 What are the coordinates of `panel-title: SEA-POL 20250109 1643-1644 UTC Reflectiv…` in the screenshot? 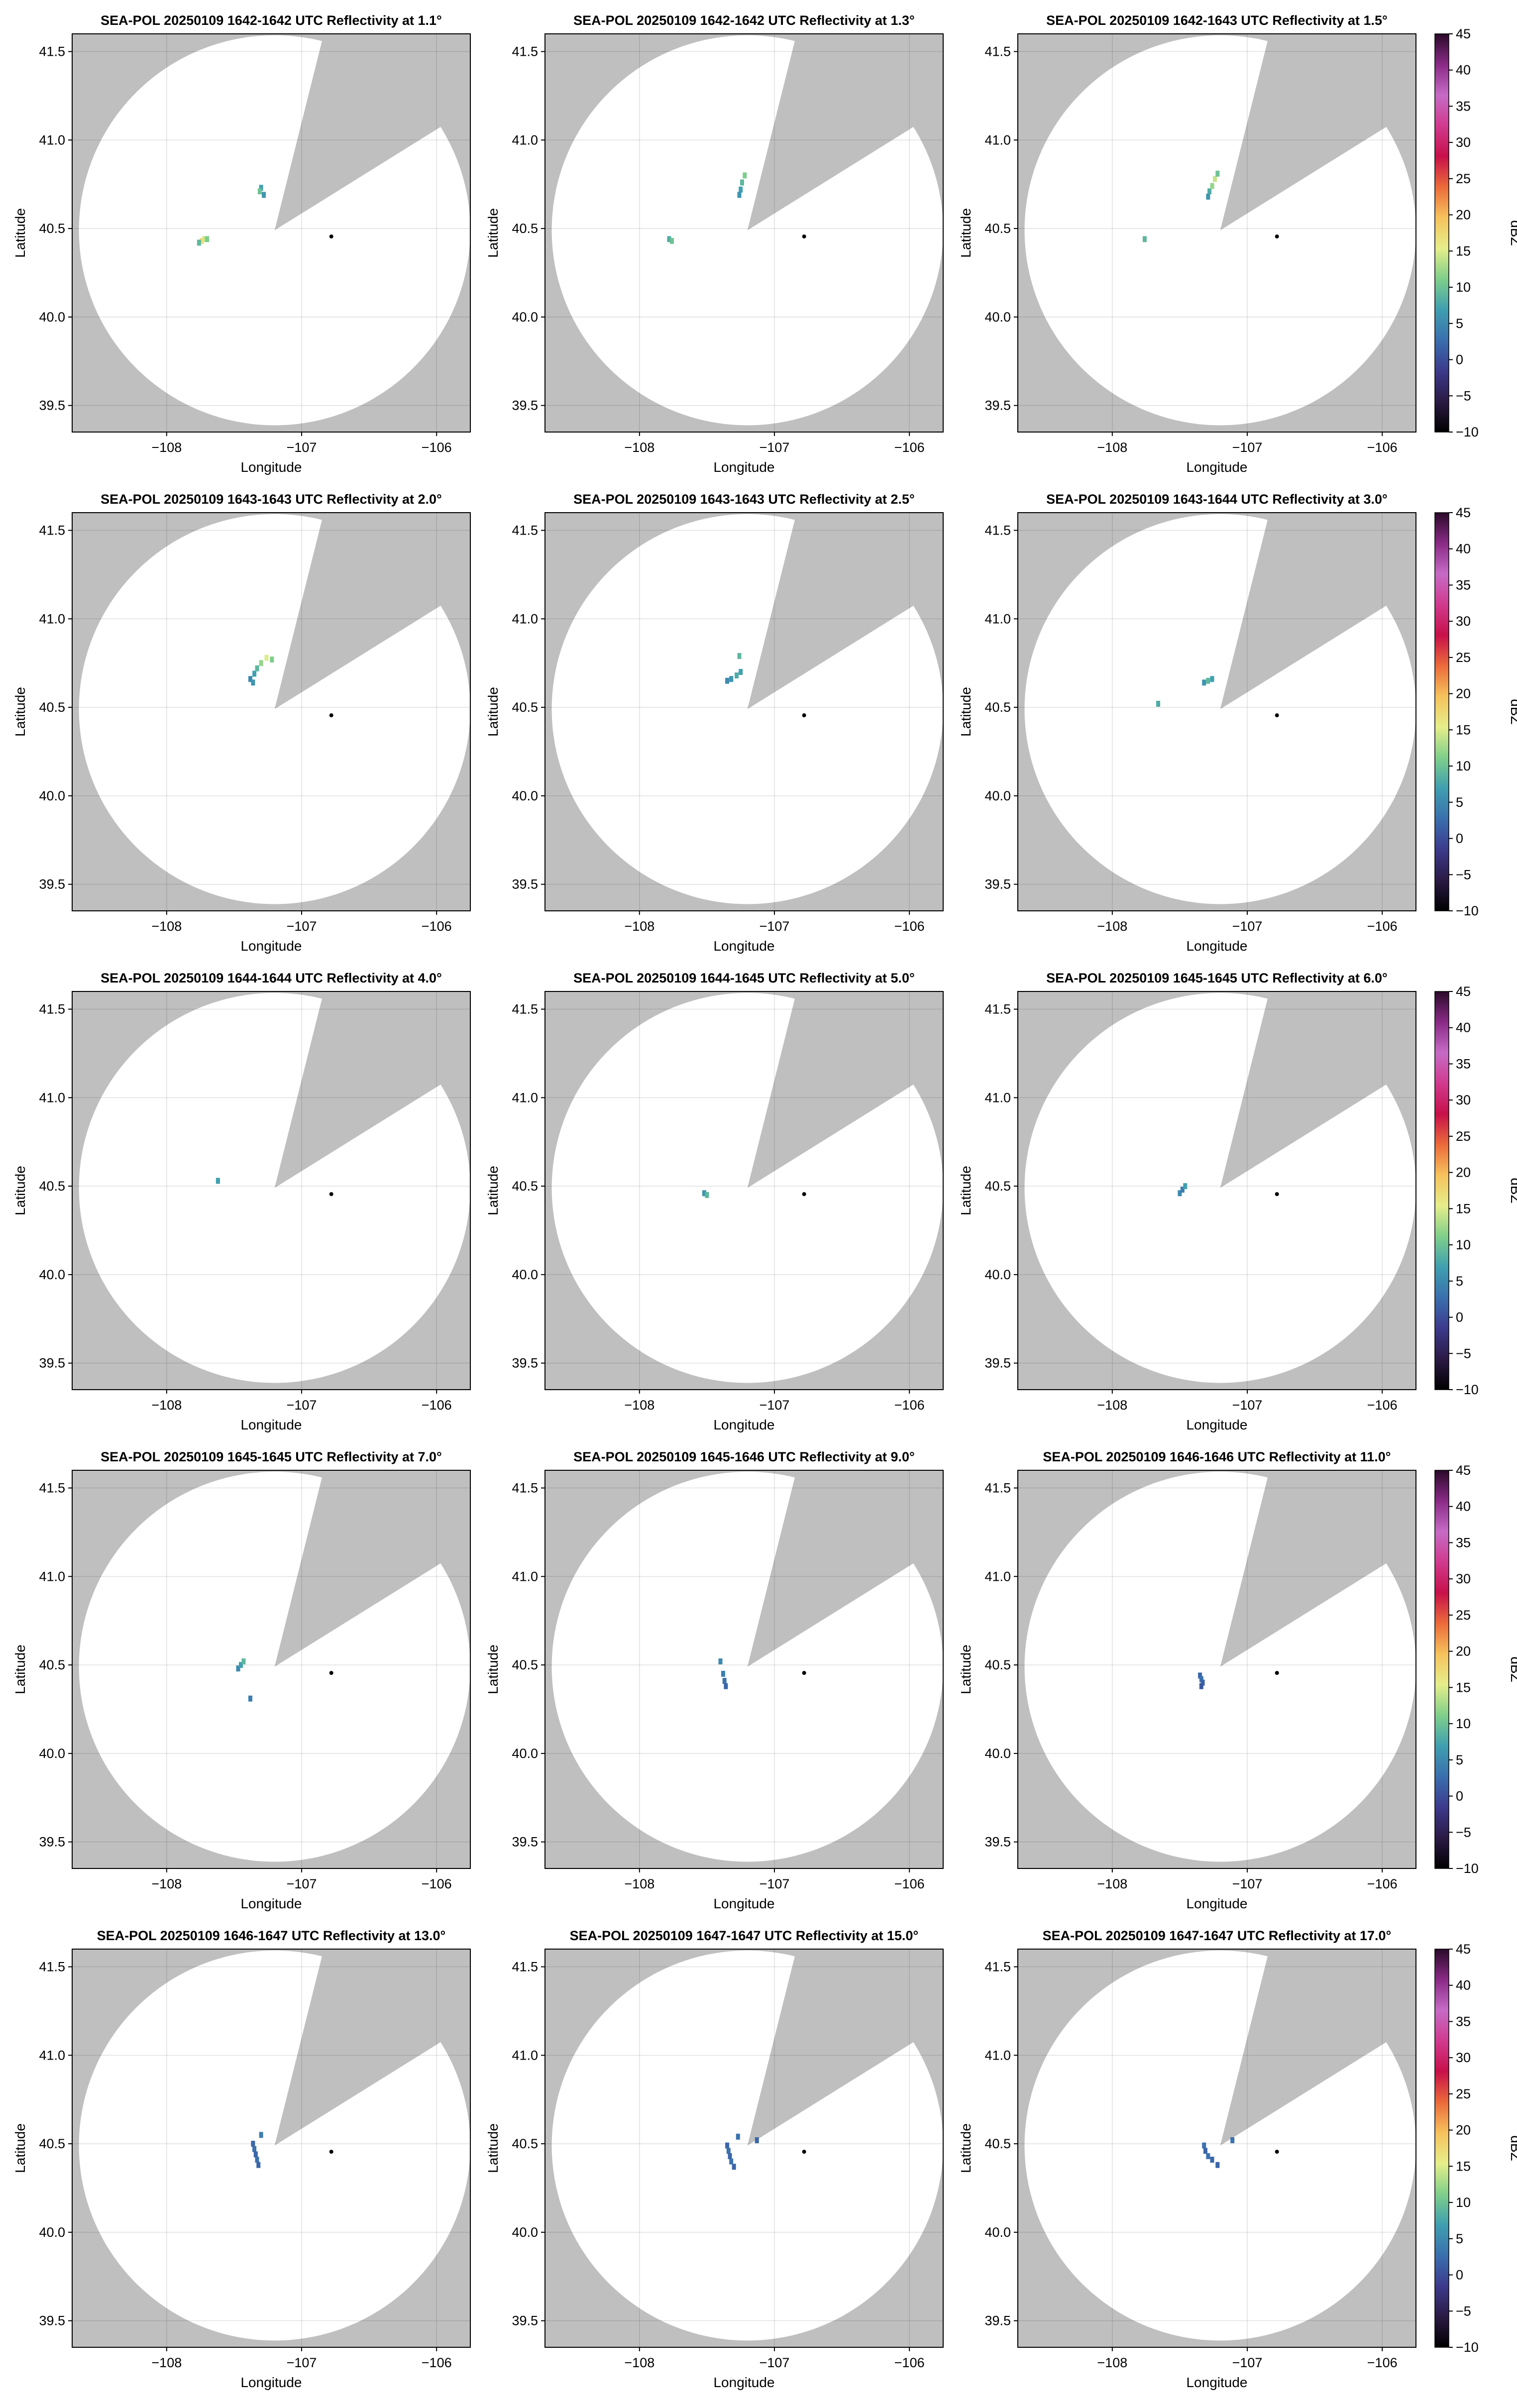 It's located at (1217, 500).